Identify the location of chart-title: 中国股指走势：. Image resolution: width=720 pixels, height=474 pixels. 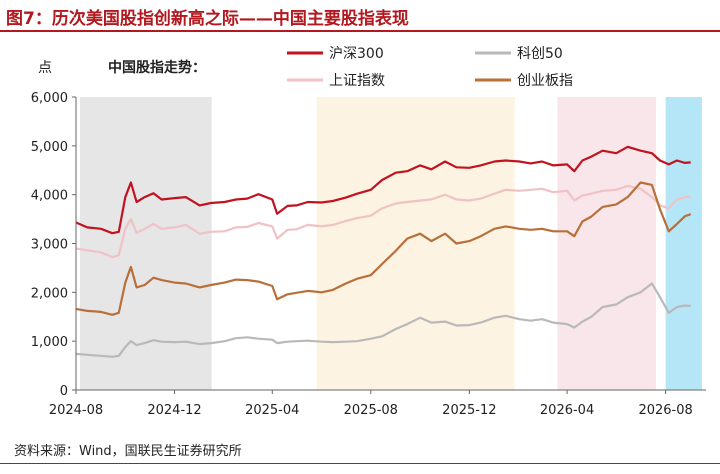
(157, 67).